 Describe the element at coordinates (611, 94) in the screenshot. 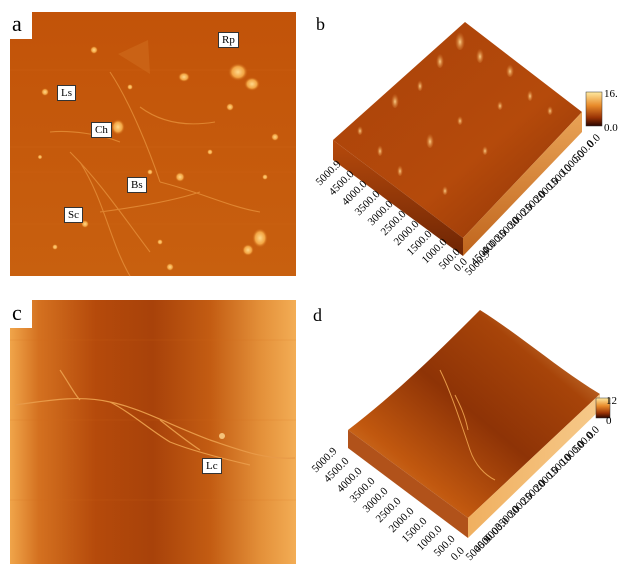

I see `panel-b-colorbar-max: 16.3` at that location.